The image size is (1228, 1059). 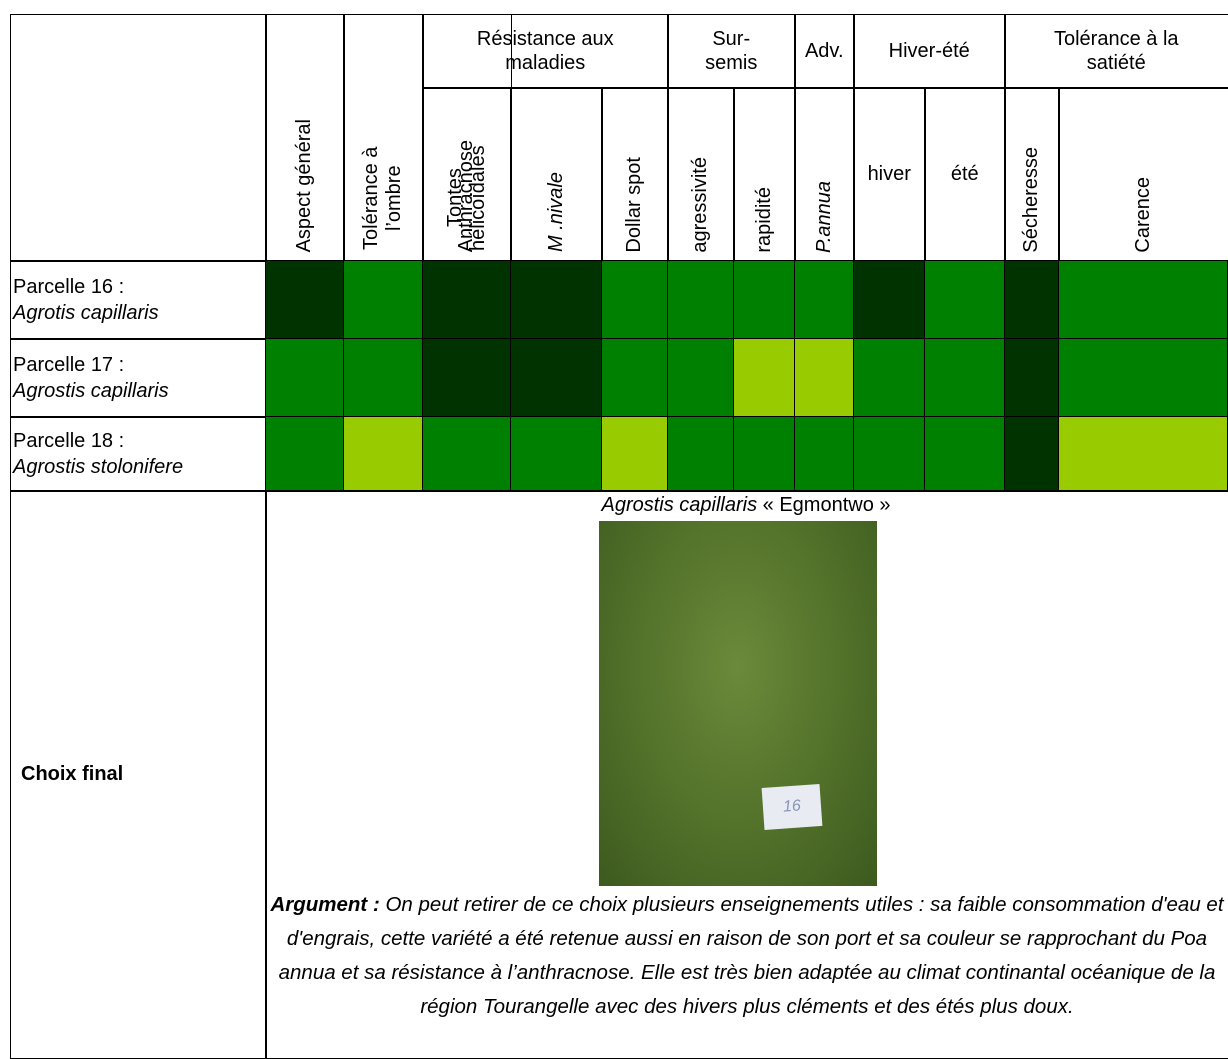 What do you see at coordinates (91, 390) in the screenshot?
I see `row-species: Agrostis capillaris` at bounding box center [91, 390].